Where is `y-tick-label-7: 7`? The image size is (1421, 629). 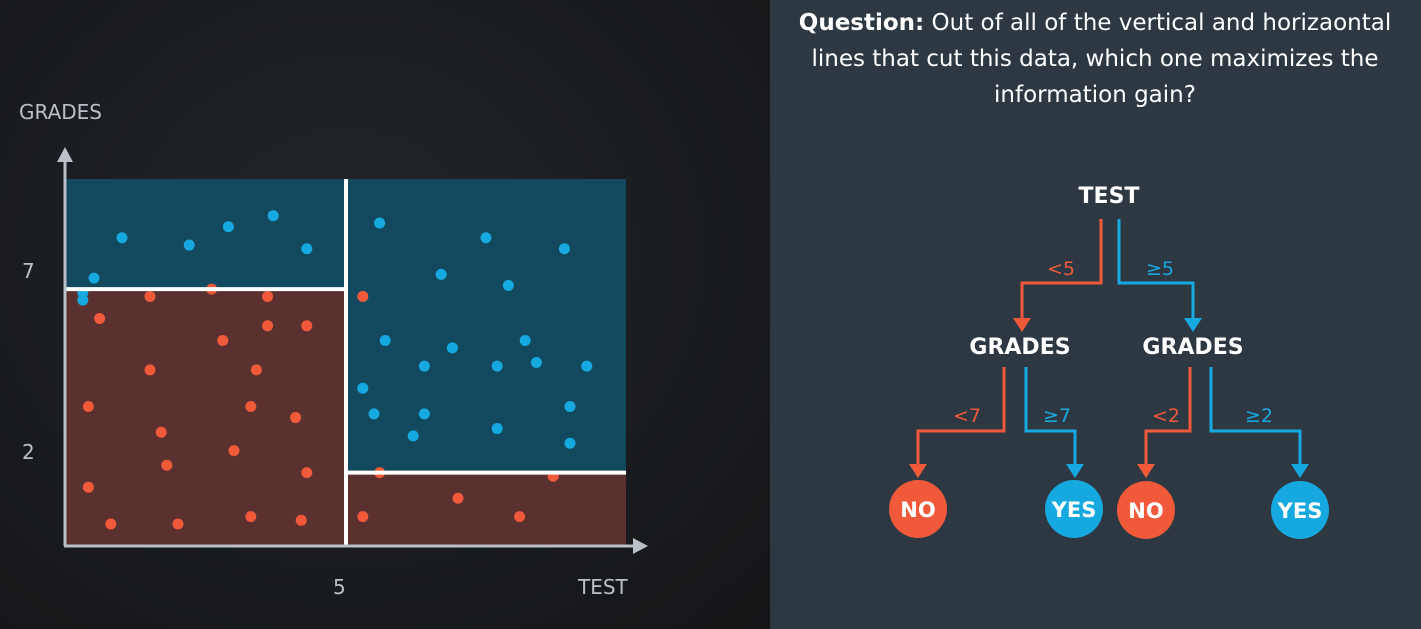 y-tick-label-7: 7 is located at coordinates (28, 271).